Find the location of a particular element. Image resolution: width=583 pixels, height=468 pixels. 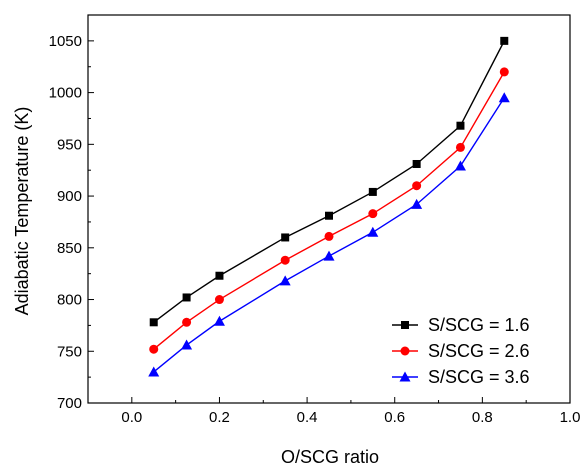

y-tick-label: 900 is located at coordinates (69, 196).